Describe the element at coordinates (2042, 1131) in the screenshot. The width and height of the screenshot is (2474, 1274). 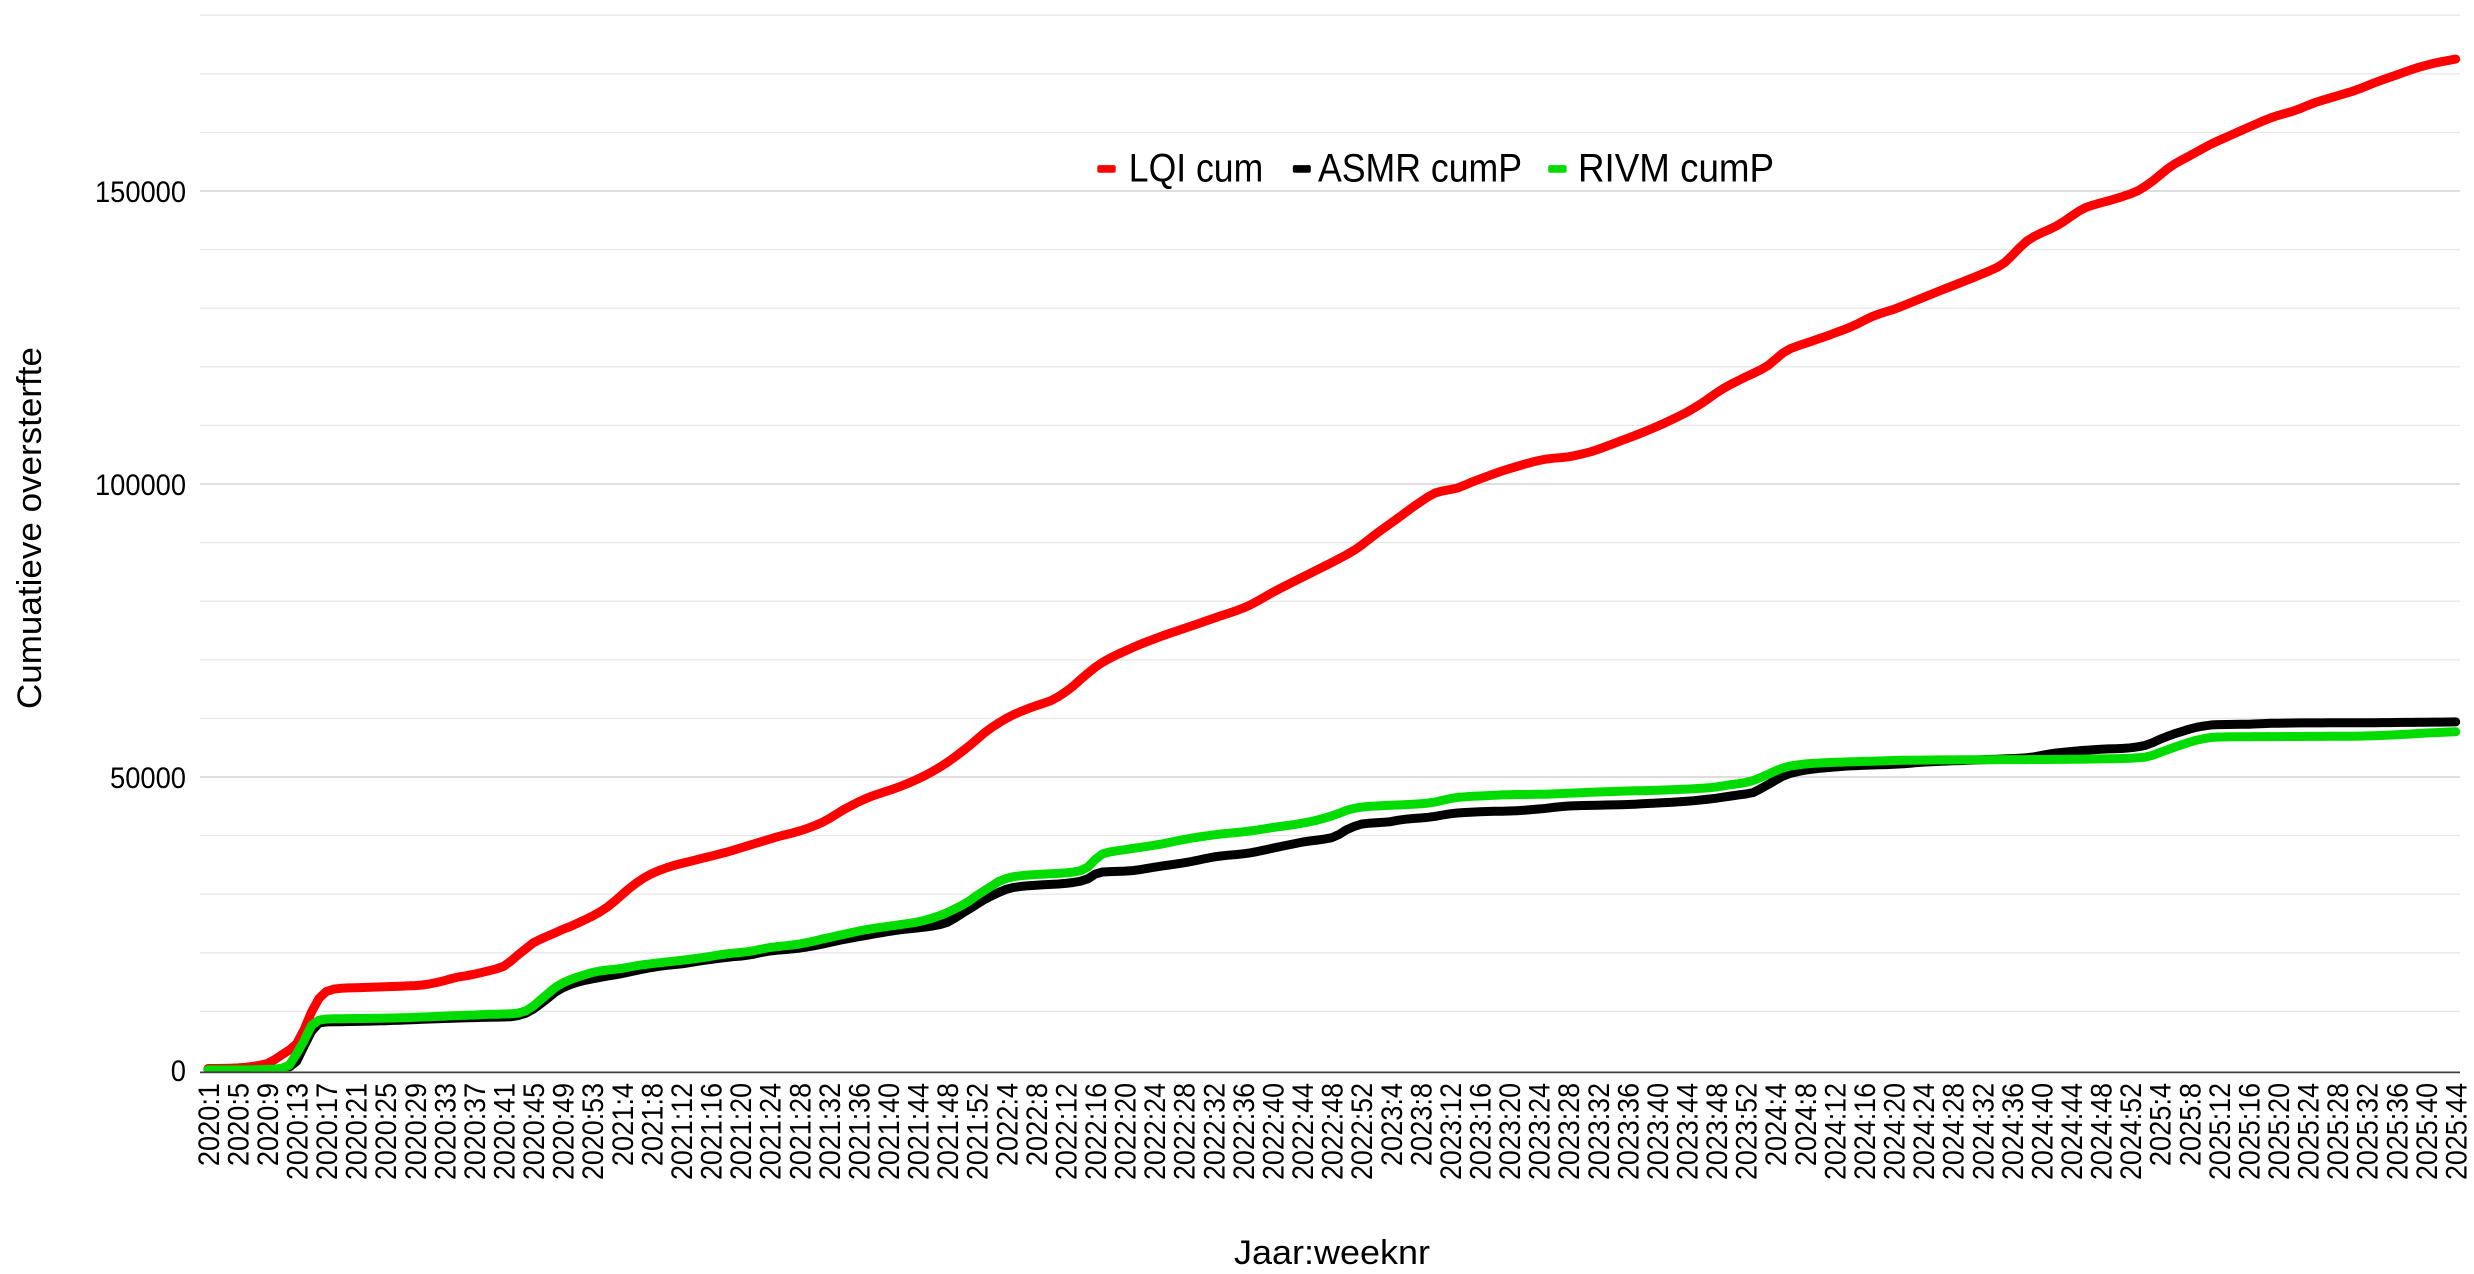
I see `svg-text: 2024:40` at that location.